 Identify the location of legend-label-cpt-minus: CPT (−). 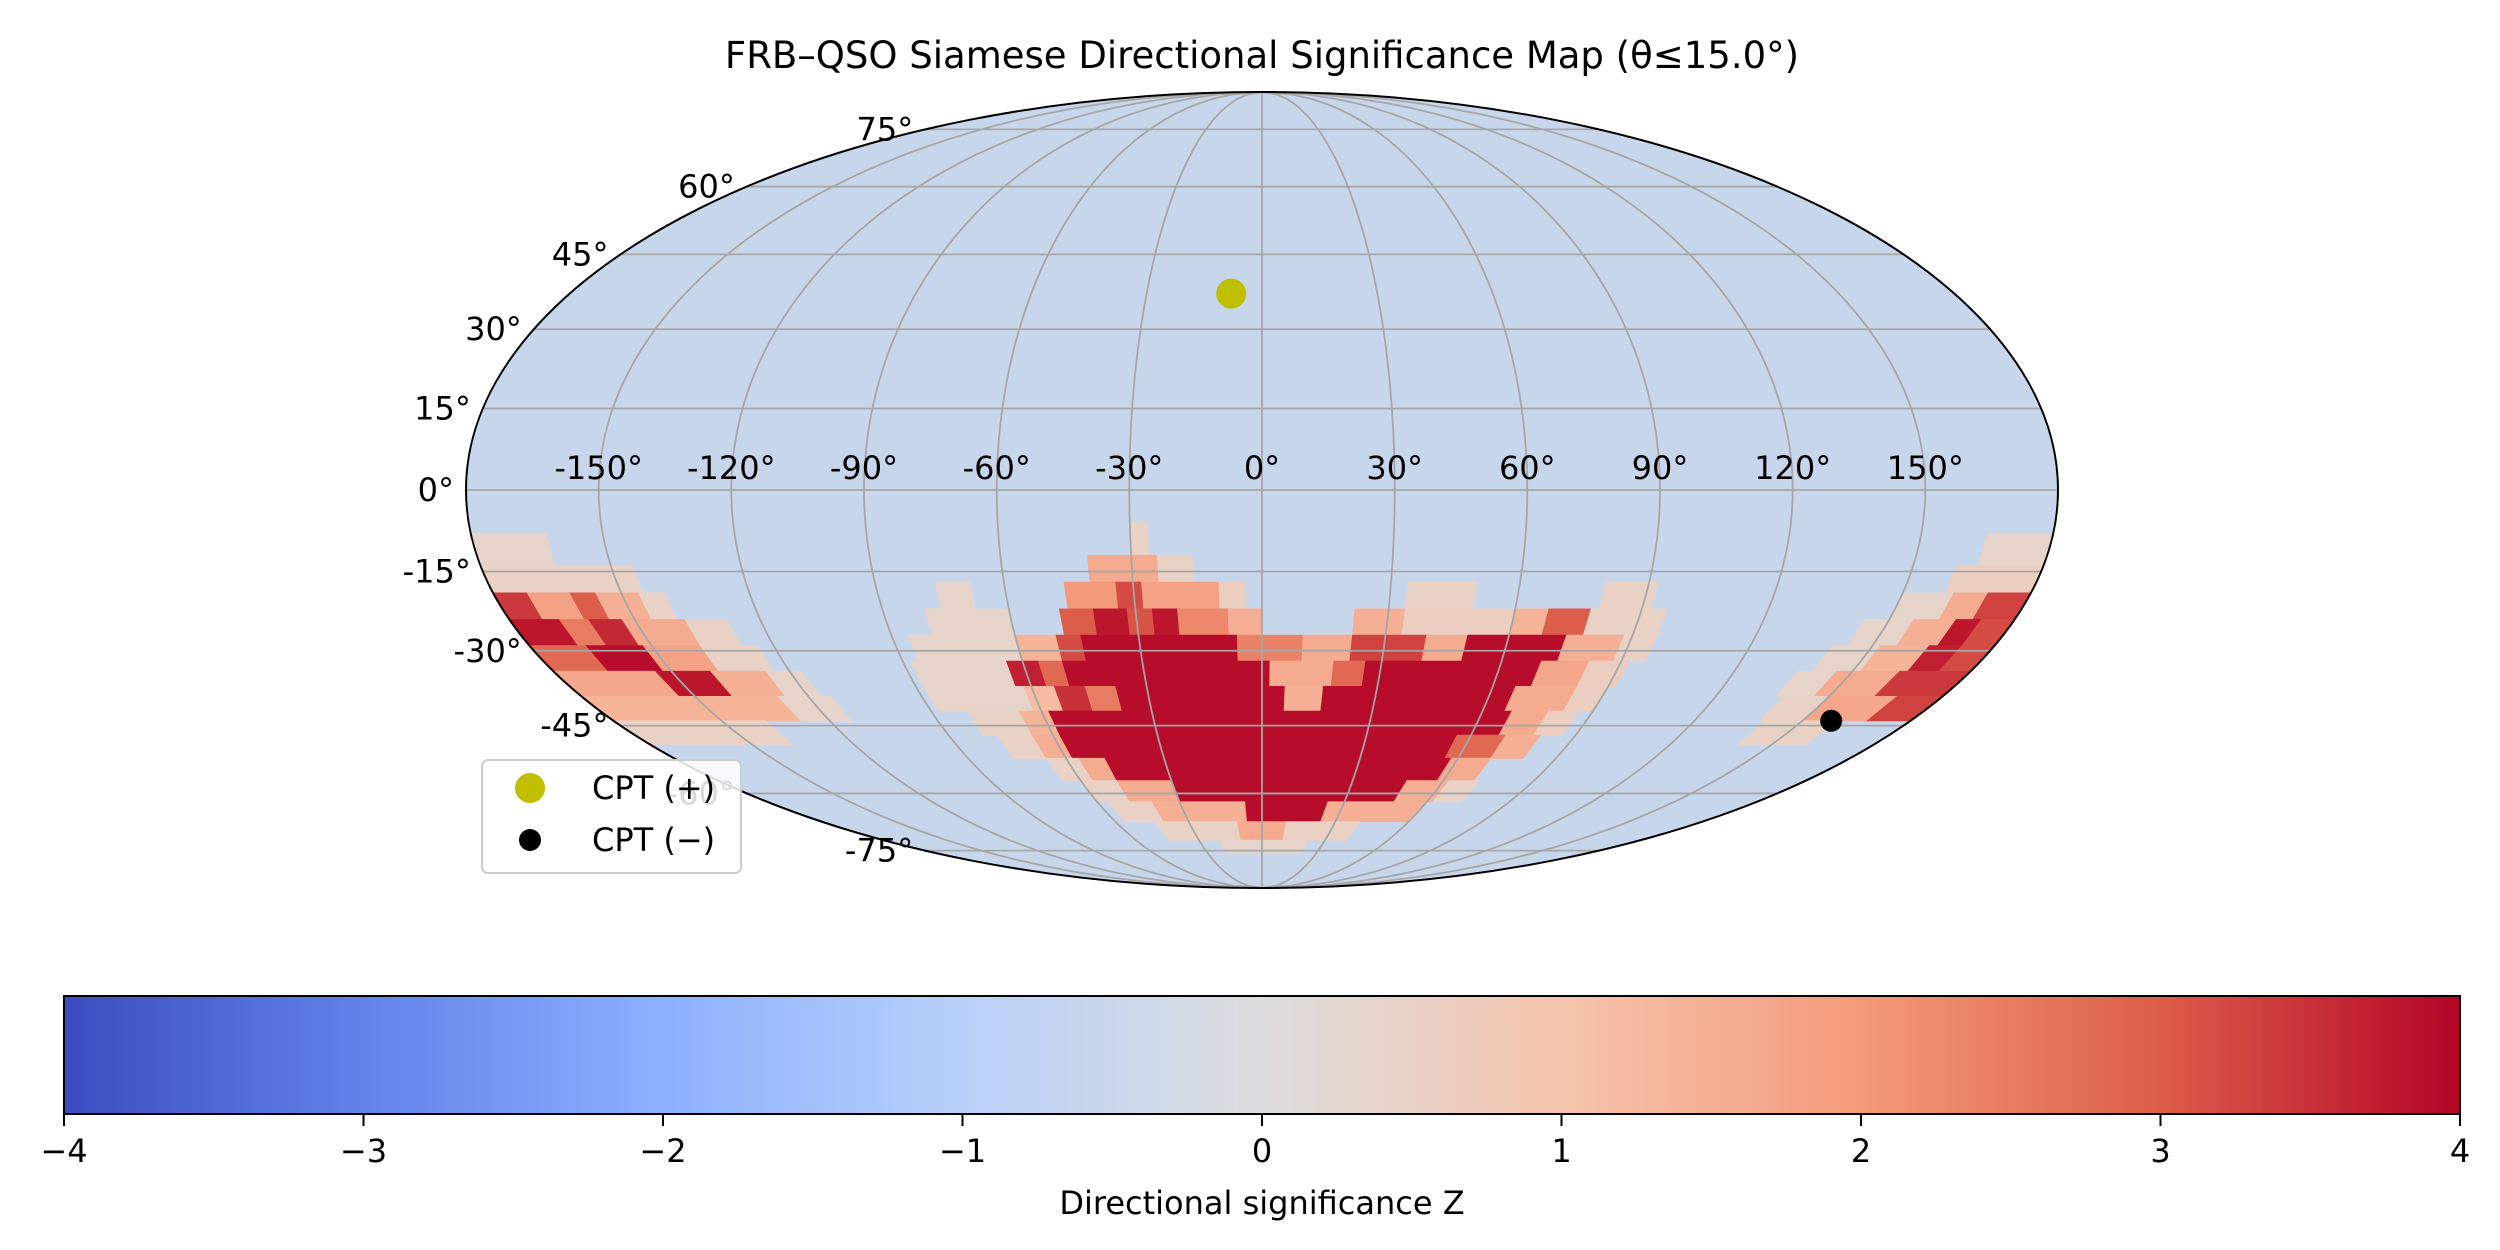
(653, 840).